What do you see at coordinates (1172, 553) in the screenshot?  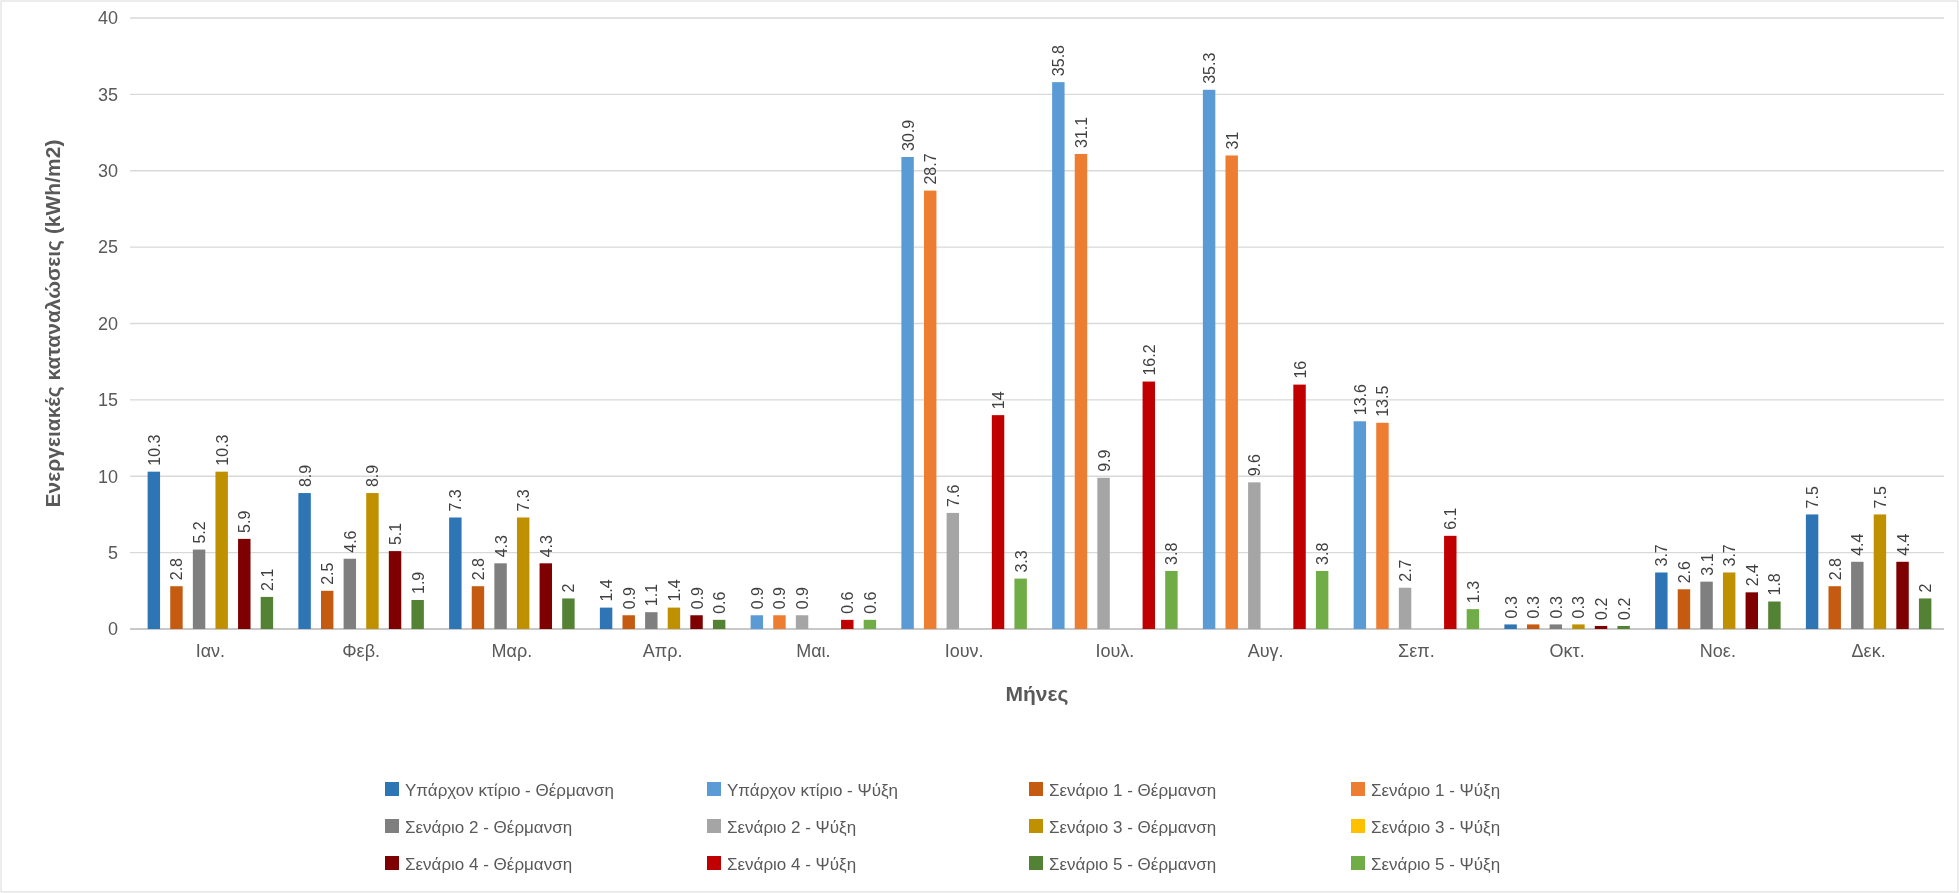 I see `data-label: 3.8` at bounding box center [1172, 553].